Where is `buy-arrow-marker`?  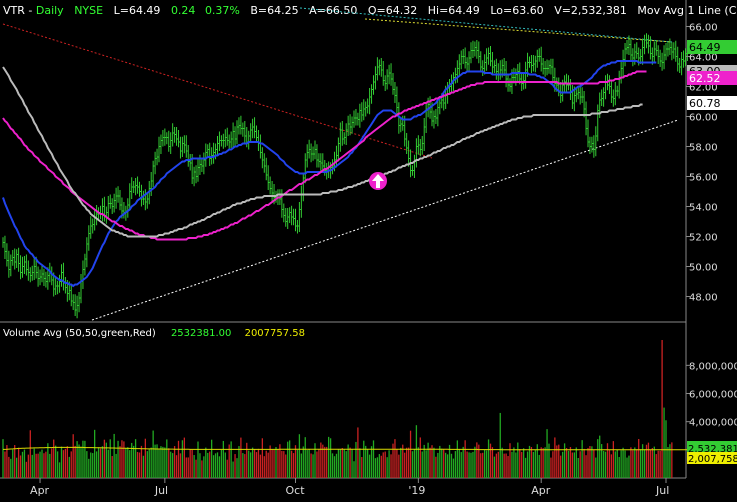
buy-arrow-marker is located at coordinates (378, 181).